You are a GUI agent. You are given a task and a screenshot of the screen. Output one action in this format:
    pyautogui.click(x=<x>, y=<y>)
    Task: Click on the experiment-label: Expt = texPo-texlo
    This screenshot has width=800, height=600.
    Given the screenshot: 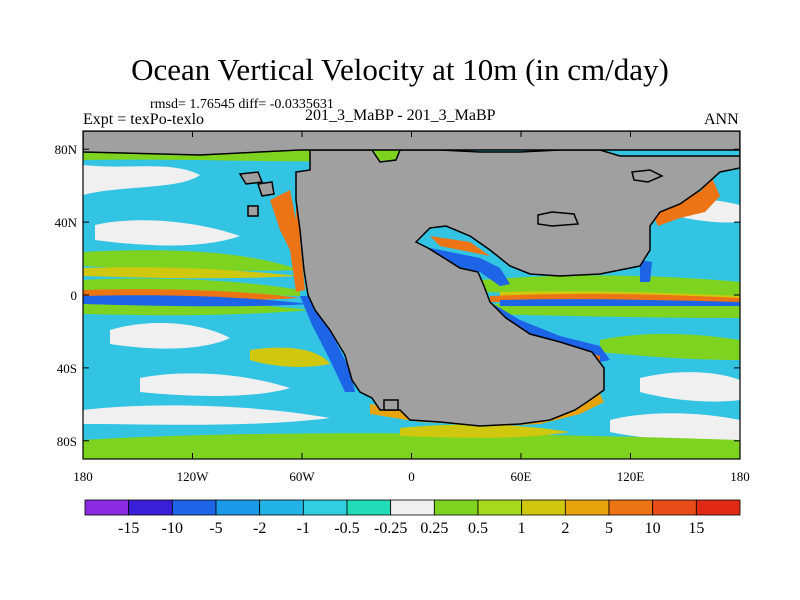 What is the action you would take?
    pyautogui.click(x=144, y=119)
    